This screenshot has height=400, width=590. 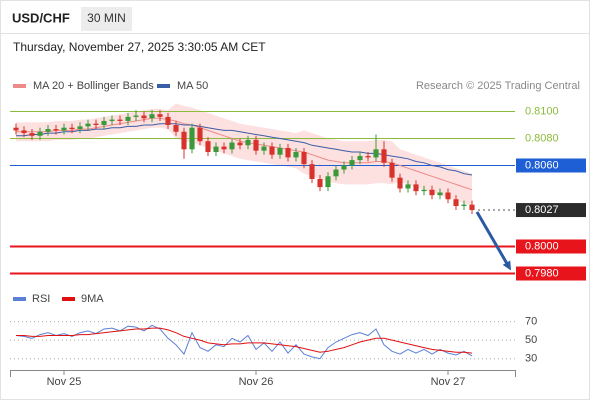 I want to click on credit: Research © 2025 Trading Central, so click(x=498, y=86).